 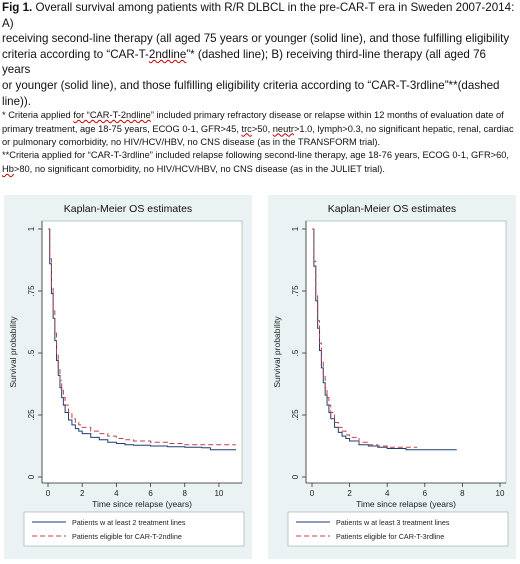 I want to click on chart-b-y-tick-label: 1, so click(x=295, y=228).